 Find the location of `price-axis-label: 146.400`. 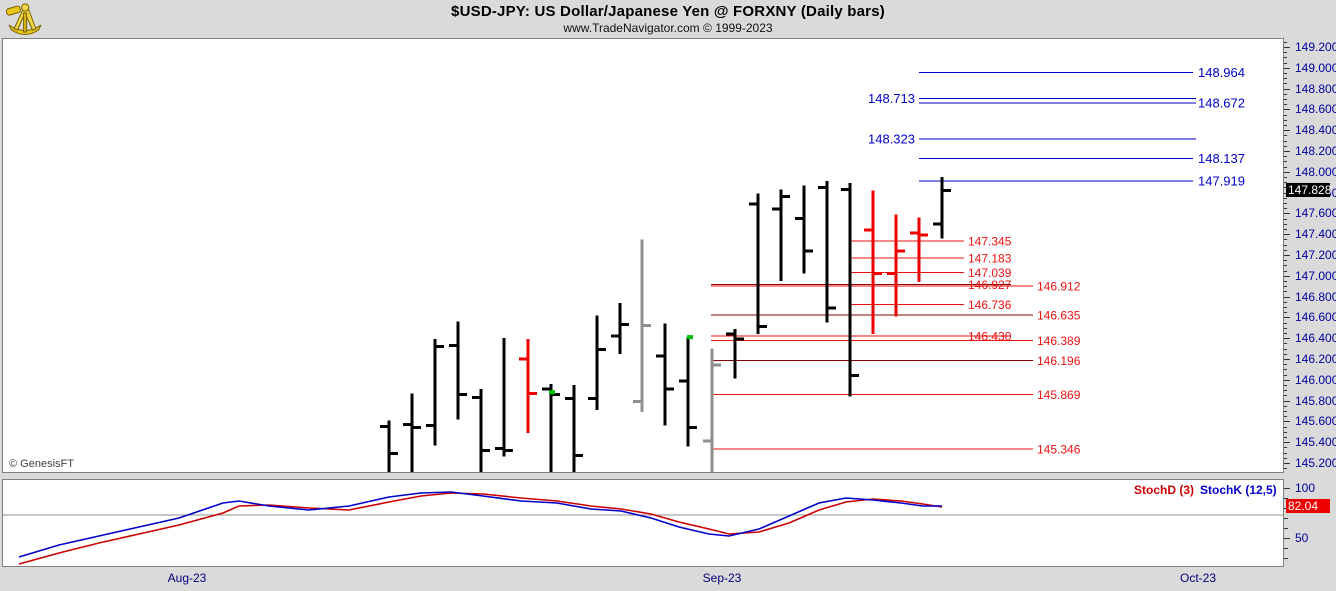

price-axis-label: 146.400 is located at coordinates (1315, 338).